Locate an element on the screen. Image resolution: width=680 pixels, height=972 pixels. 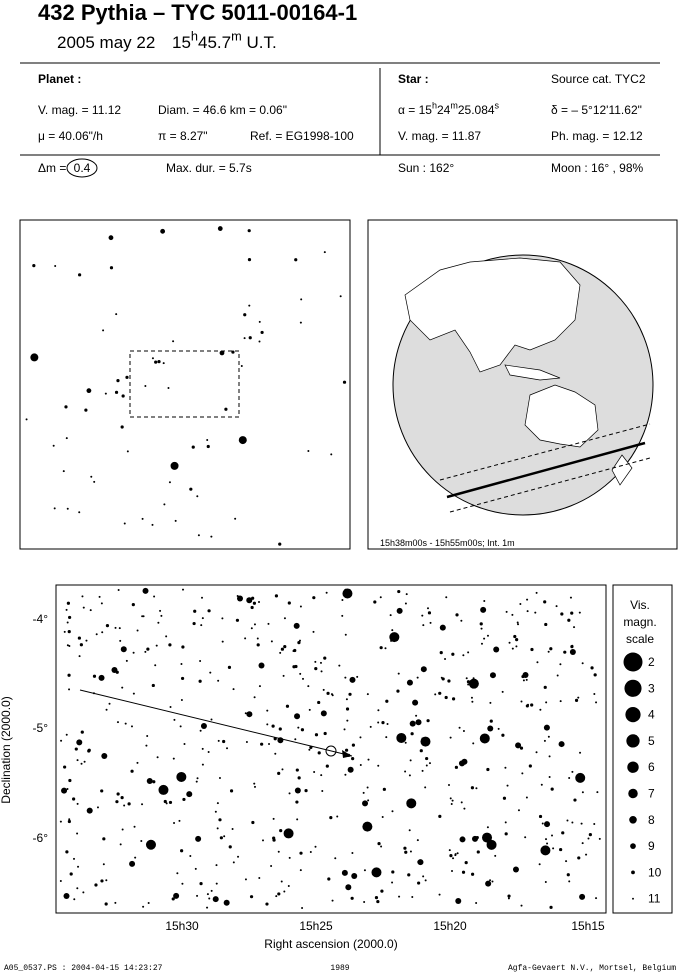
date: 2005 may 22 is located at coordinates (106, 42).